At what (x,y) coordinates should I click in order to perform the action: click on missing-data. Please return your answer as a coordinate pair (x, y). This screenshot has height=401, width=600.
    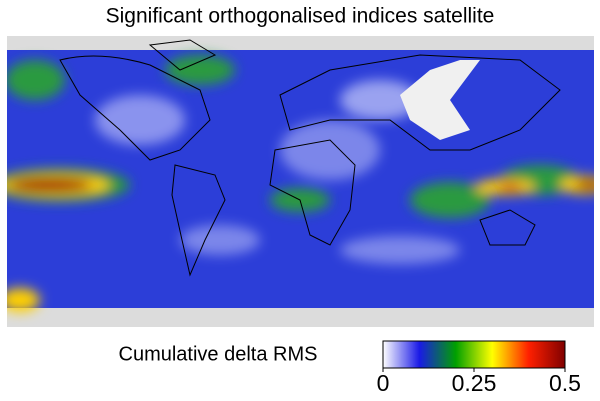
    Looking at the image, I should click on (440, 100).